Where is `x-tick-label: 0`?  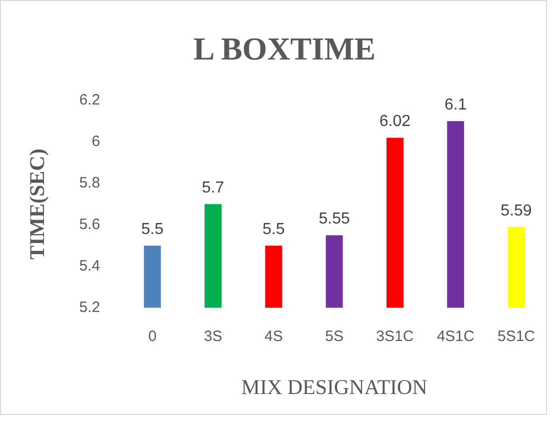
x-tick-label: 0 is located at coordinates (152, 336).